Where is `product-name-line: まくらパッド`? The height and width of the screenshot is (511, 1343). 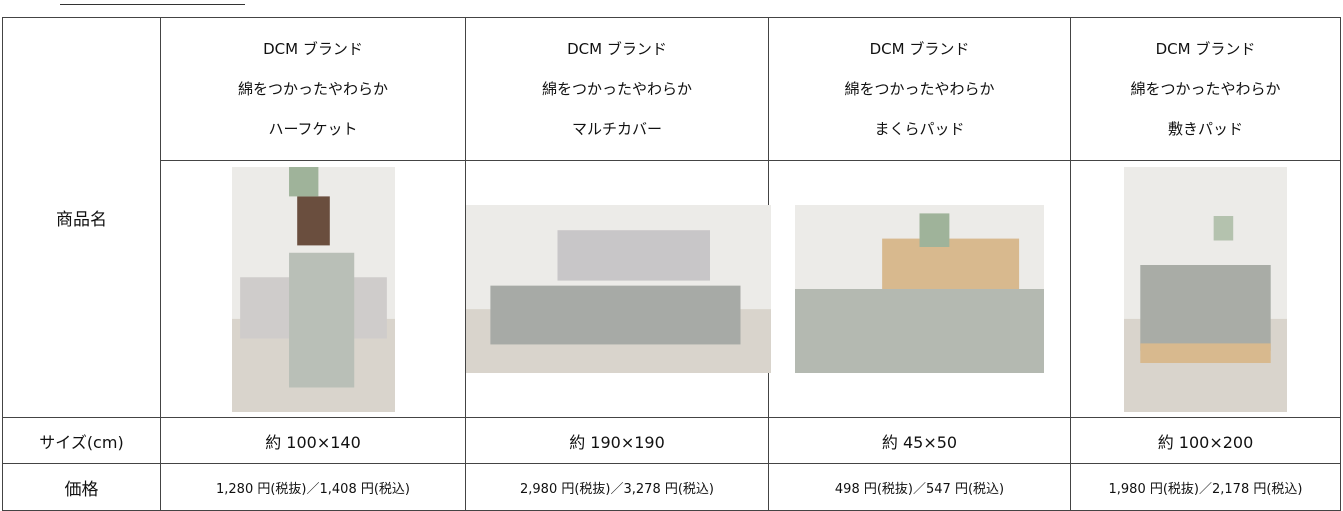
product-name-line: まくらパッド is located at coordinates (919, 129).